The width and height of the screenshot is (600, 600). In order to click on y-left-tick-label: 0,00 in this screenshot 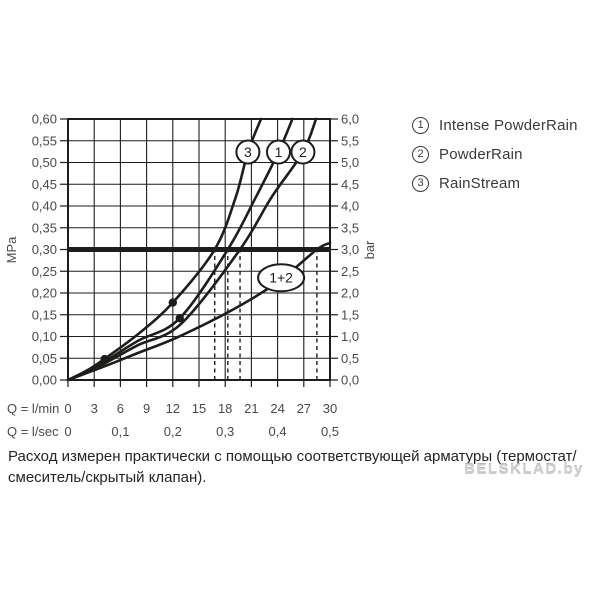, I will do `click(44, 380)`.